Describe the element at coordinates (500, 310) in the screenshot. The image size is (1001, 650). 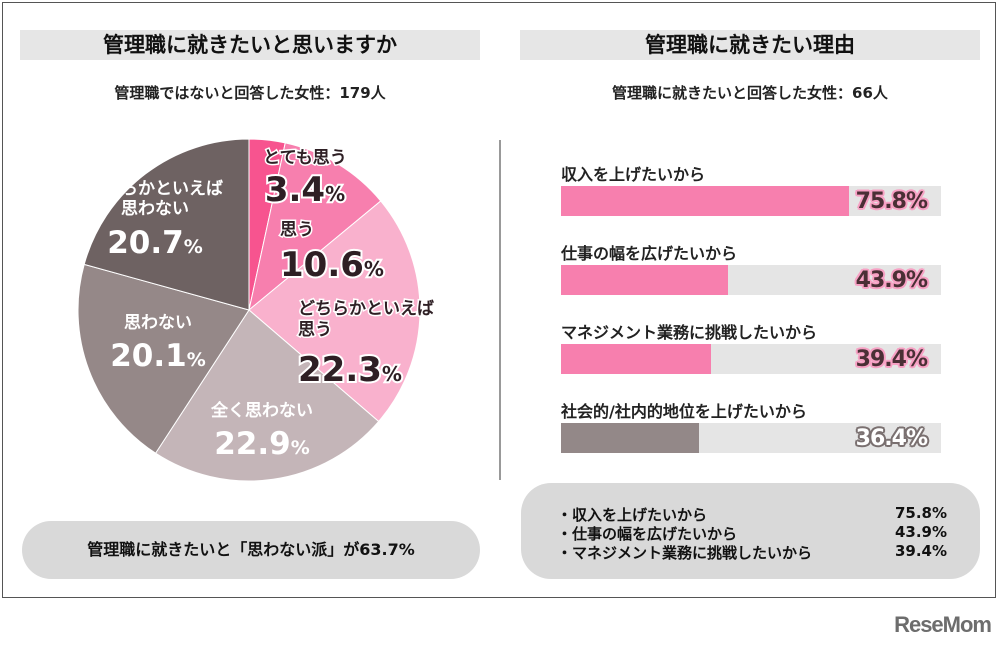
I see `panel-divider` at that location.